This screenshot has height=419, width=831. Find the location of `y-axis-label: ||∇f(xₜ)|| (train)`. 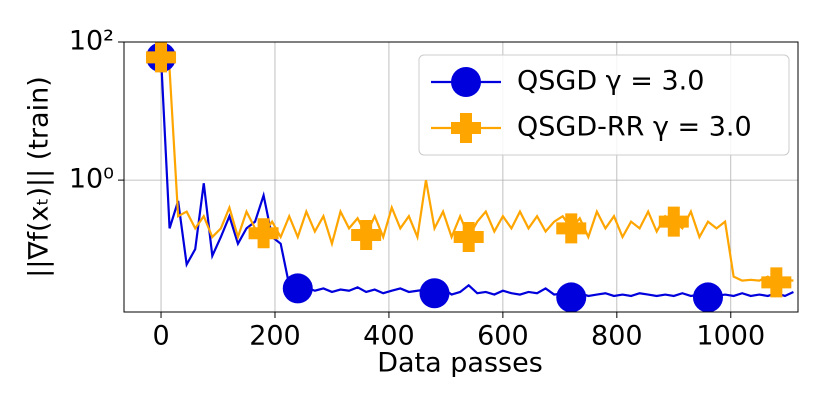

y-axis-label: ||∇f(xₜ)|| (train) is located at coordinates (39, 176).